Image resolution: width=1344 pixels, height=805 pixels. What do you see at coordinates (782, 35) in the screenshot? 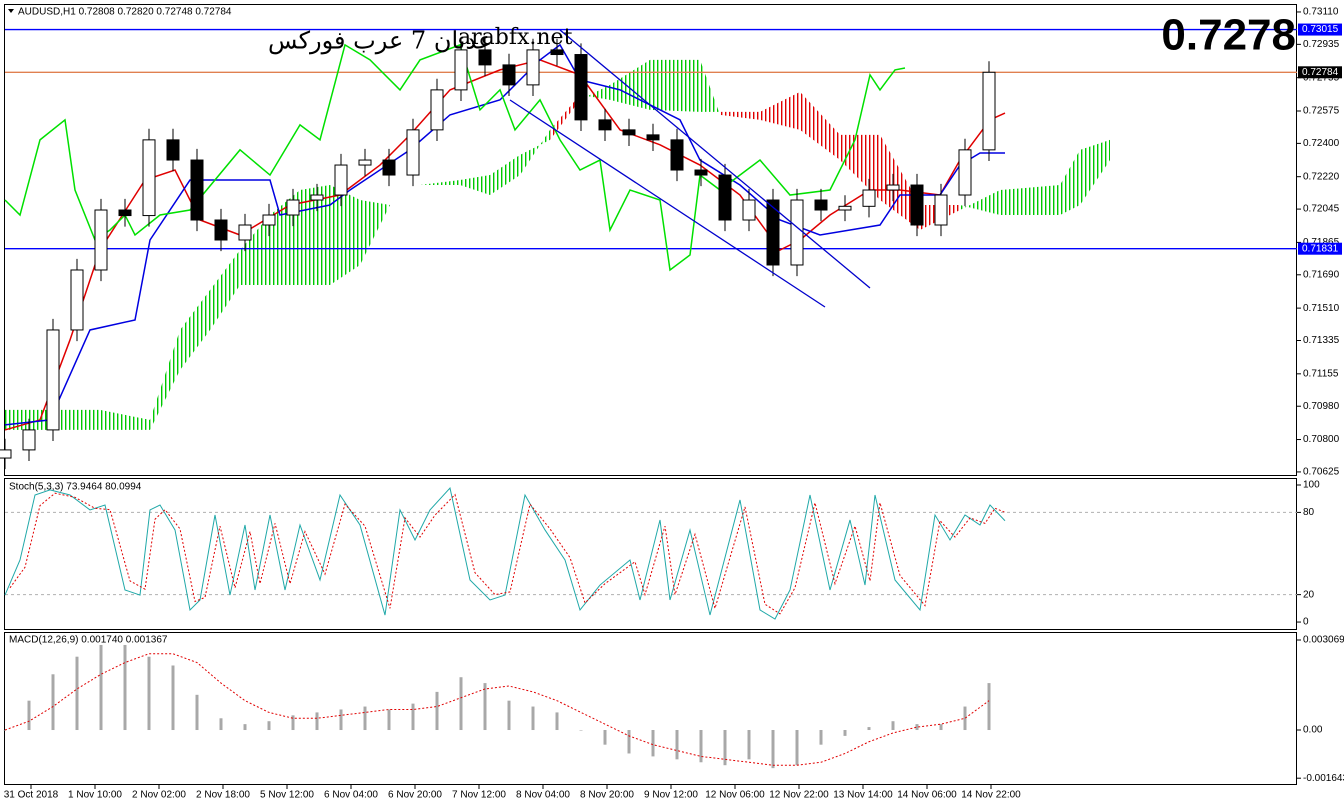
I see `overlay-layer: عدنان 7 عرب فوركس arabfx.net 0.7278` at bounding box center [782, 35].